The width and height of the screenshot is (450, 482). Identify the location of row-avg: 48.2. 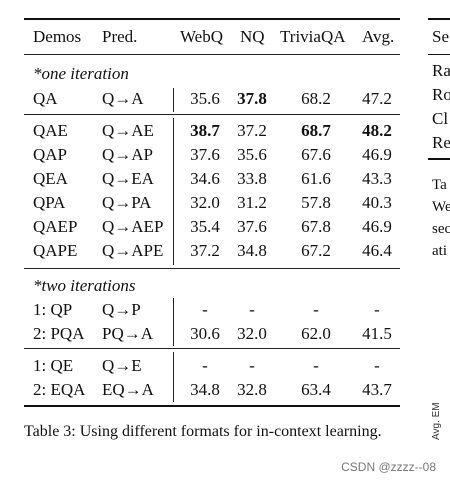
(377, 130).